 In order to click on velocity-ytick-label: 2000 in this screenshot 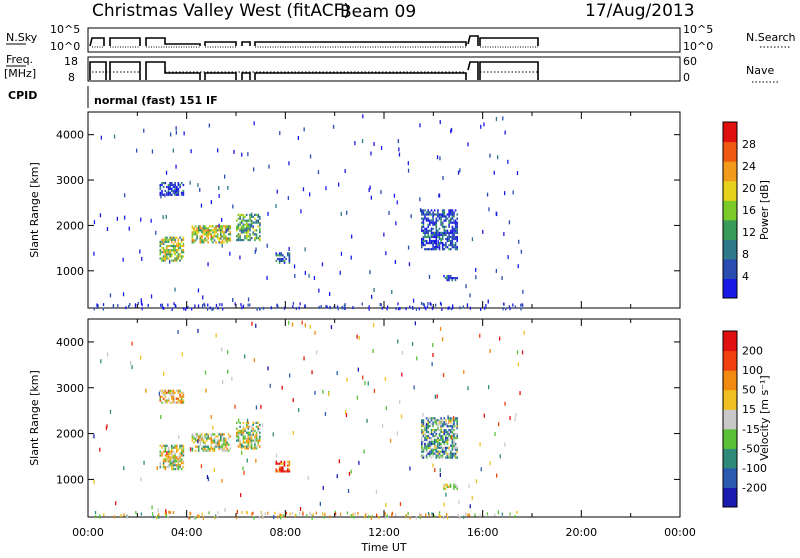, I will do `click(70, 434)`.